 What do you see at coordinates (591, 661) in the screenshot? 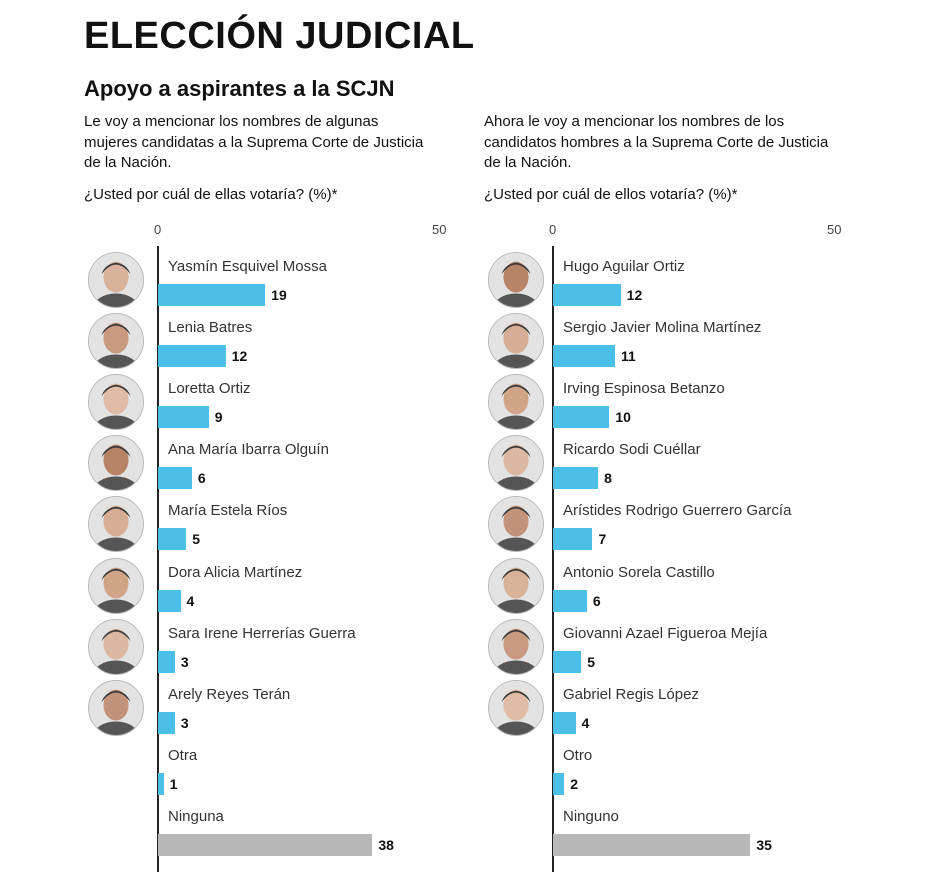
I see `men-bar-value-label: 5` at bounding box center [591, 661].